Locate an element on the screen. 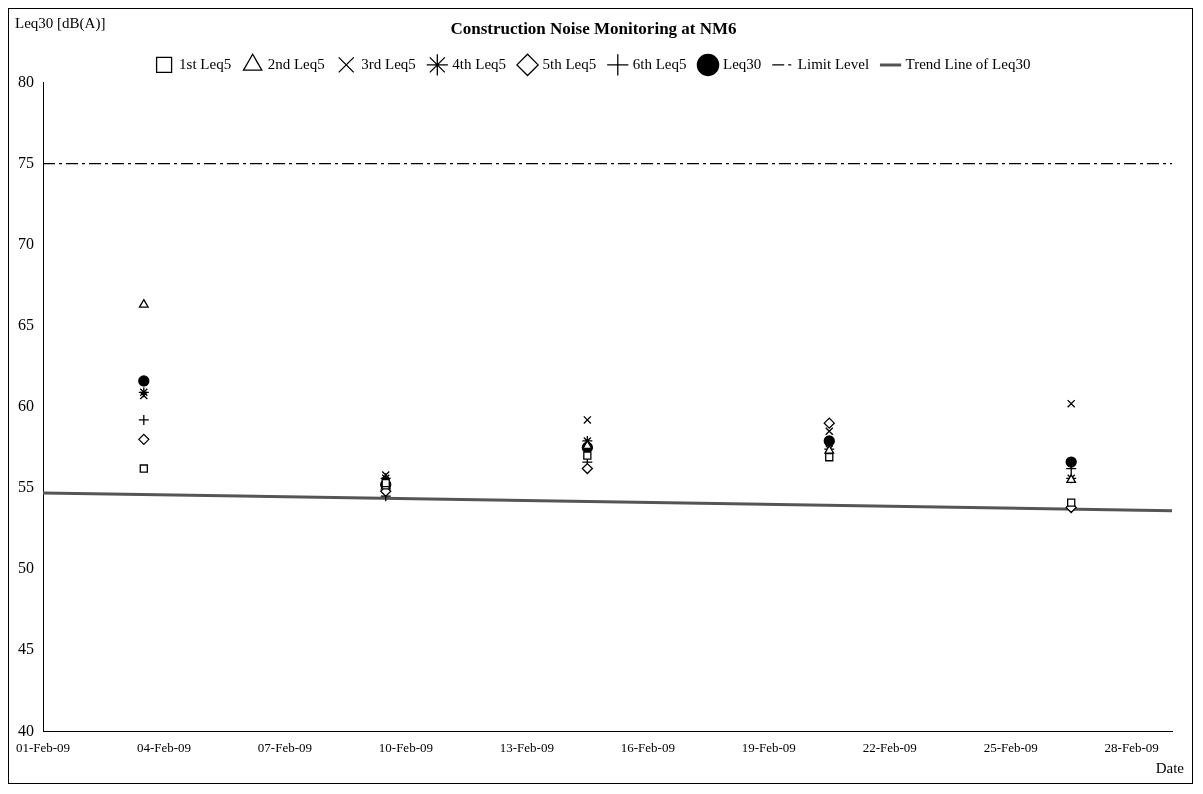 The width and height of the screenshot is (1203, 794). y-tick-label: 50 is located at coordinates (26, 568).